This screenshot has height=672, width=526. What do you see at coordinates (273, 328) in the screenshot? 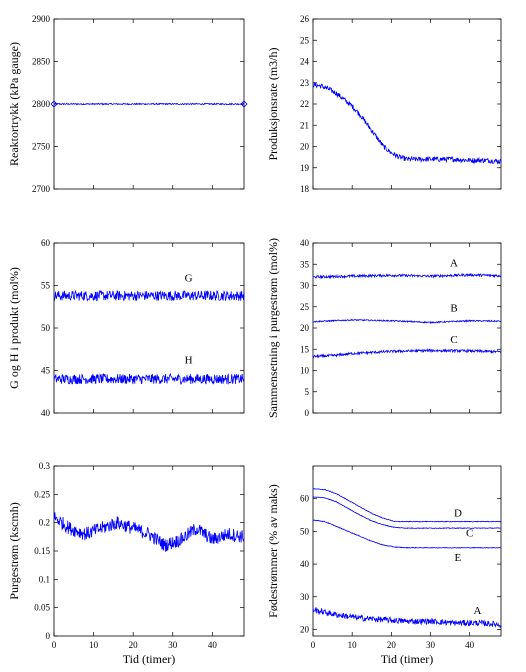
I see `y-axis-label: Sammensetning i purgestrøm (mol%)` at bounding box center [273, 328].